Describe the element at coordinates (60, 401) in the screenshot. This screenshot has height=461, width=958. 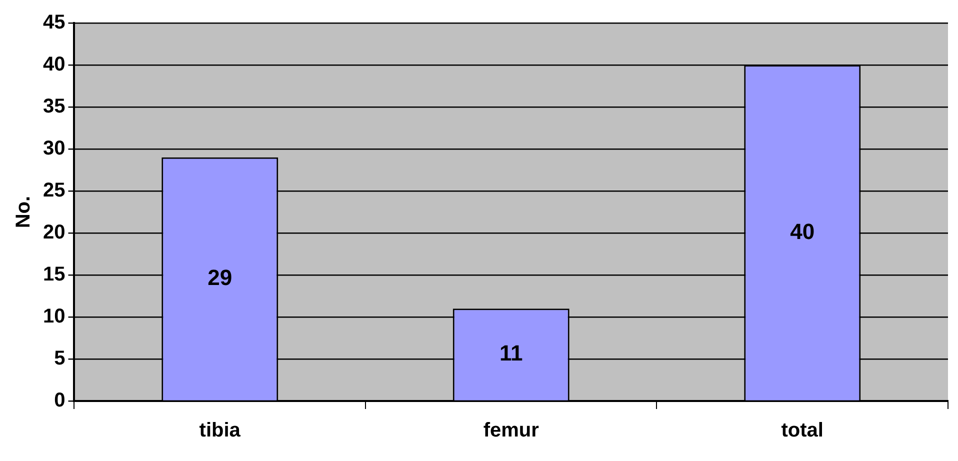
I see `y-tick-label: 0` at that location.